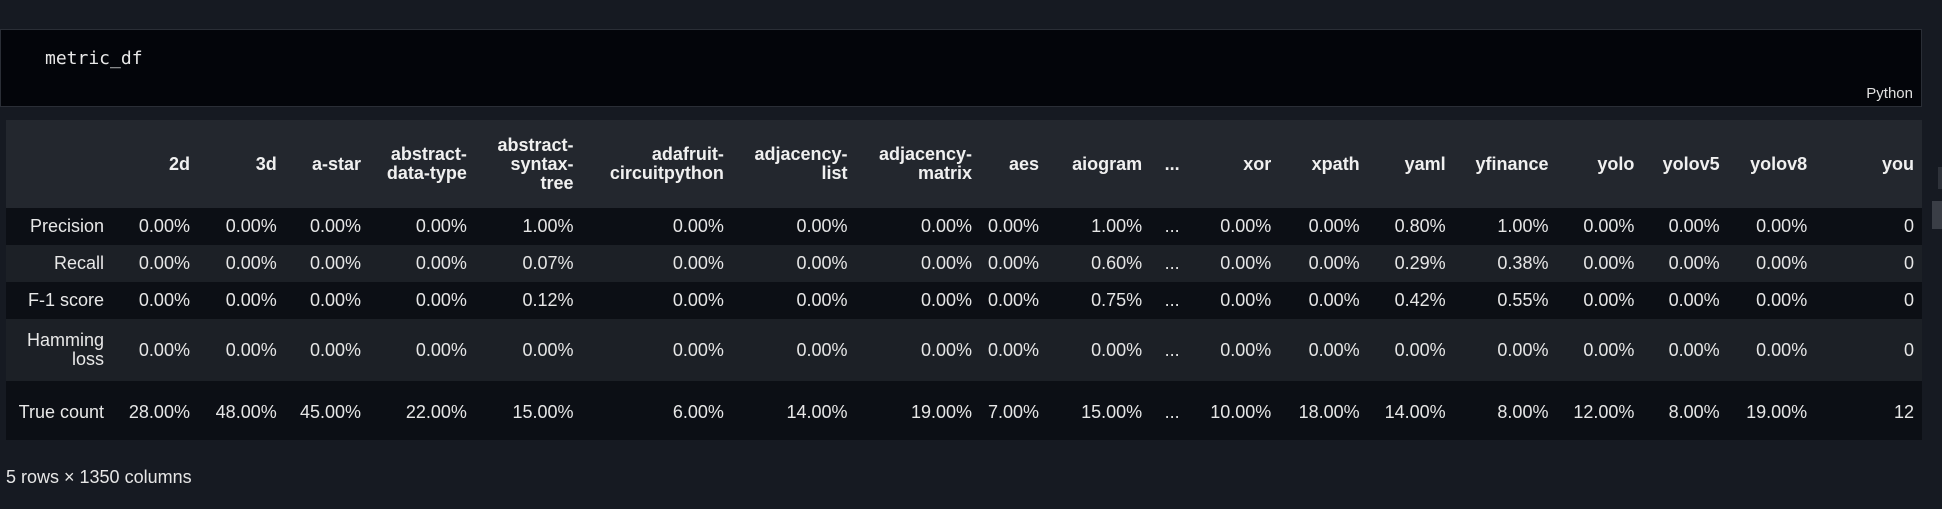 Image resolution: width=1942 pixels, height=509 pixels. What do you see at coordinates (1117, 300) in the screenshot?
I see `table-cell: 0.75%` at bounding box center [1117, 300].